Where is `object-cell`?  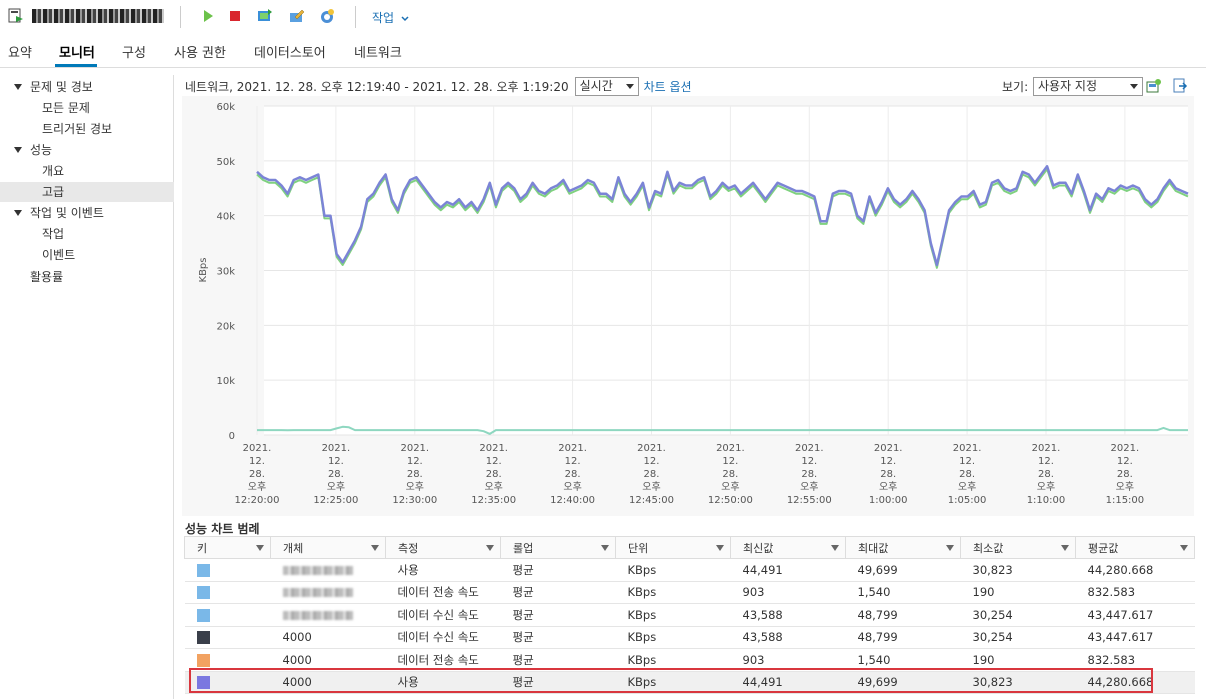
object-cell is located at coordinates (328, 615).